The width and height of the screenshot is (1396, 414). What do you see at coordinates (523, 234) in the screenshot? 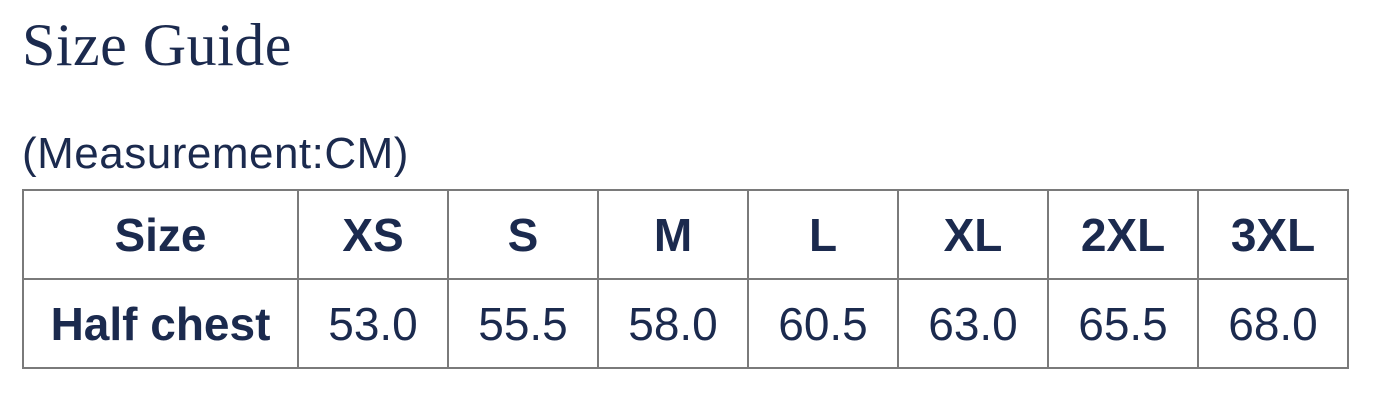
I see `size-header-s: S` at bounding box center [523, 234].